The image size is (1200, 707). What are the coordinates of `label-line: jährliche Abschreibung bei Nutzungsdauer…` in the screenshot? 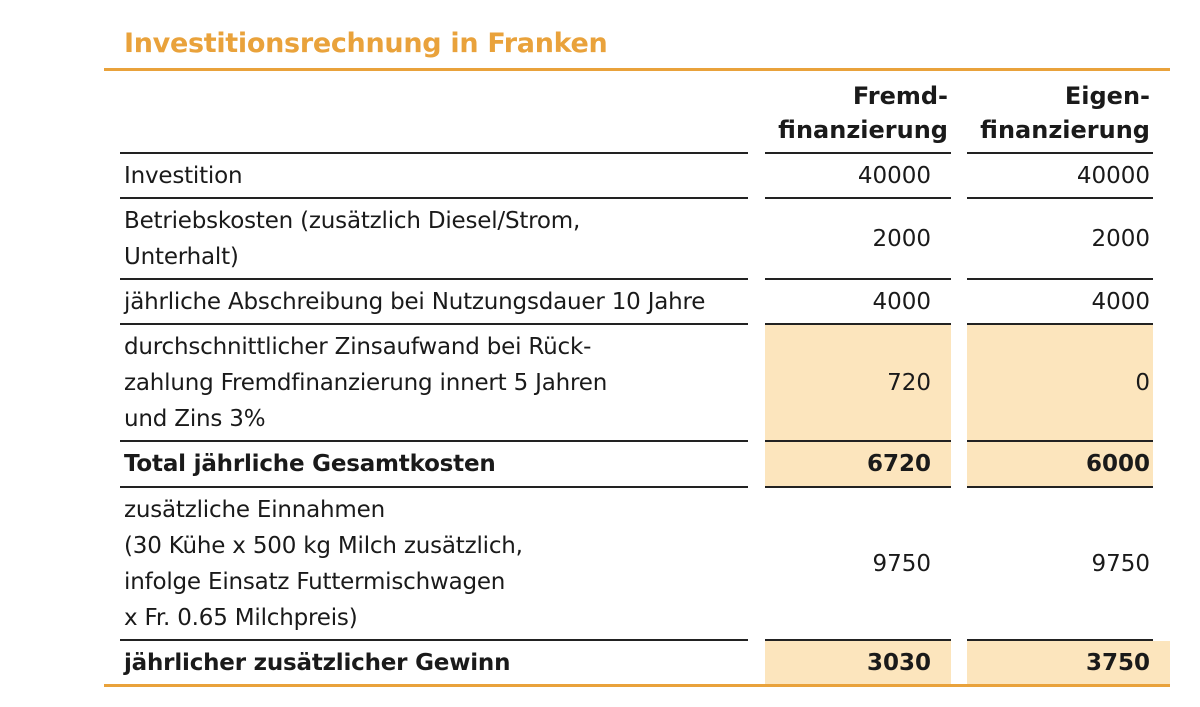 It's located at (415, 302).